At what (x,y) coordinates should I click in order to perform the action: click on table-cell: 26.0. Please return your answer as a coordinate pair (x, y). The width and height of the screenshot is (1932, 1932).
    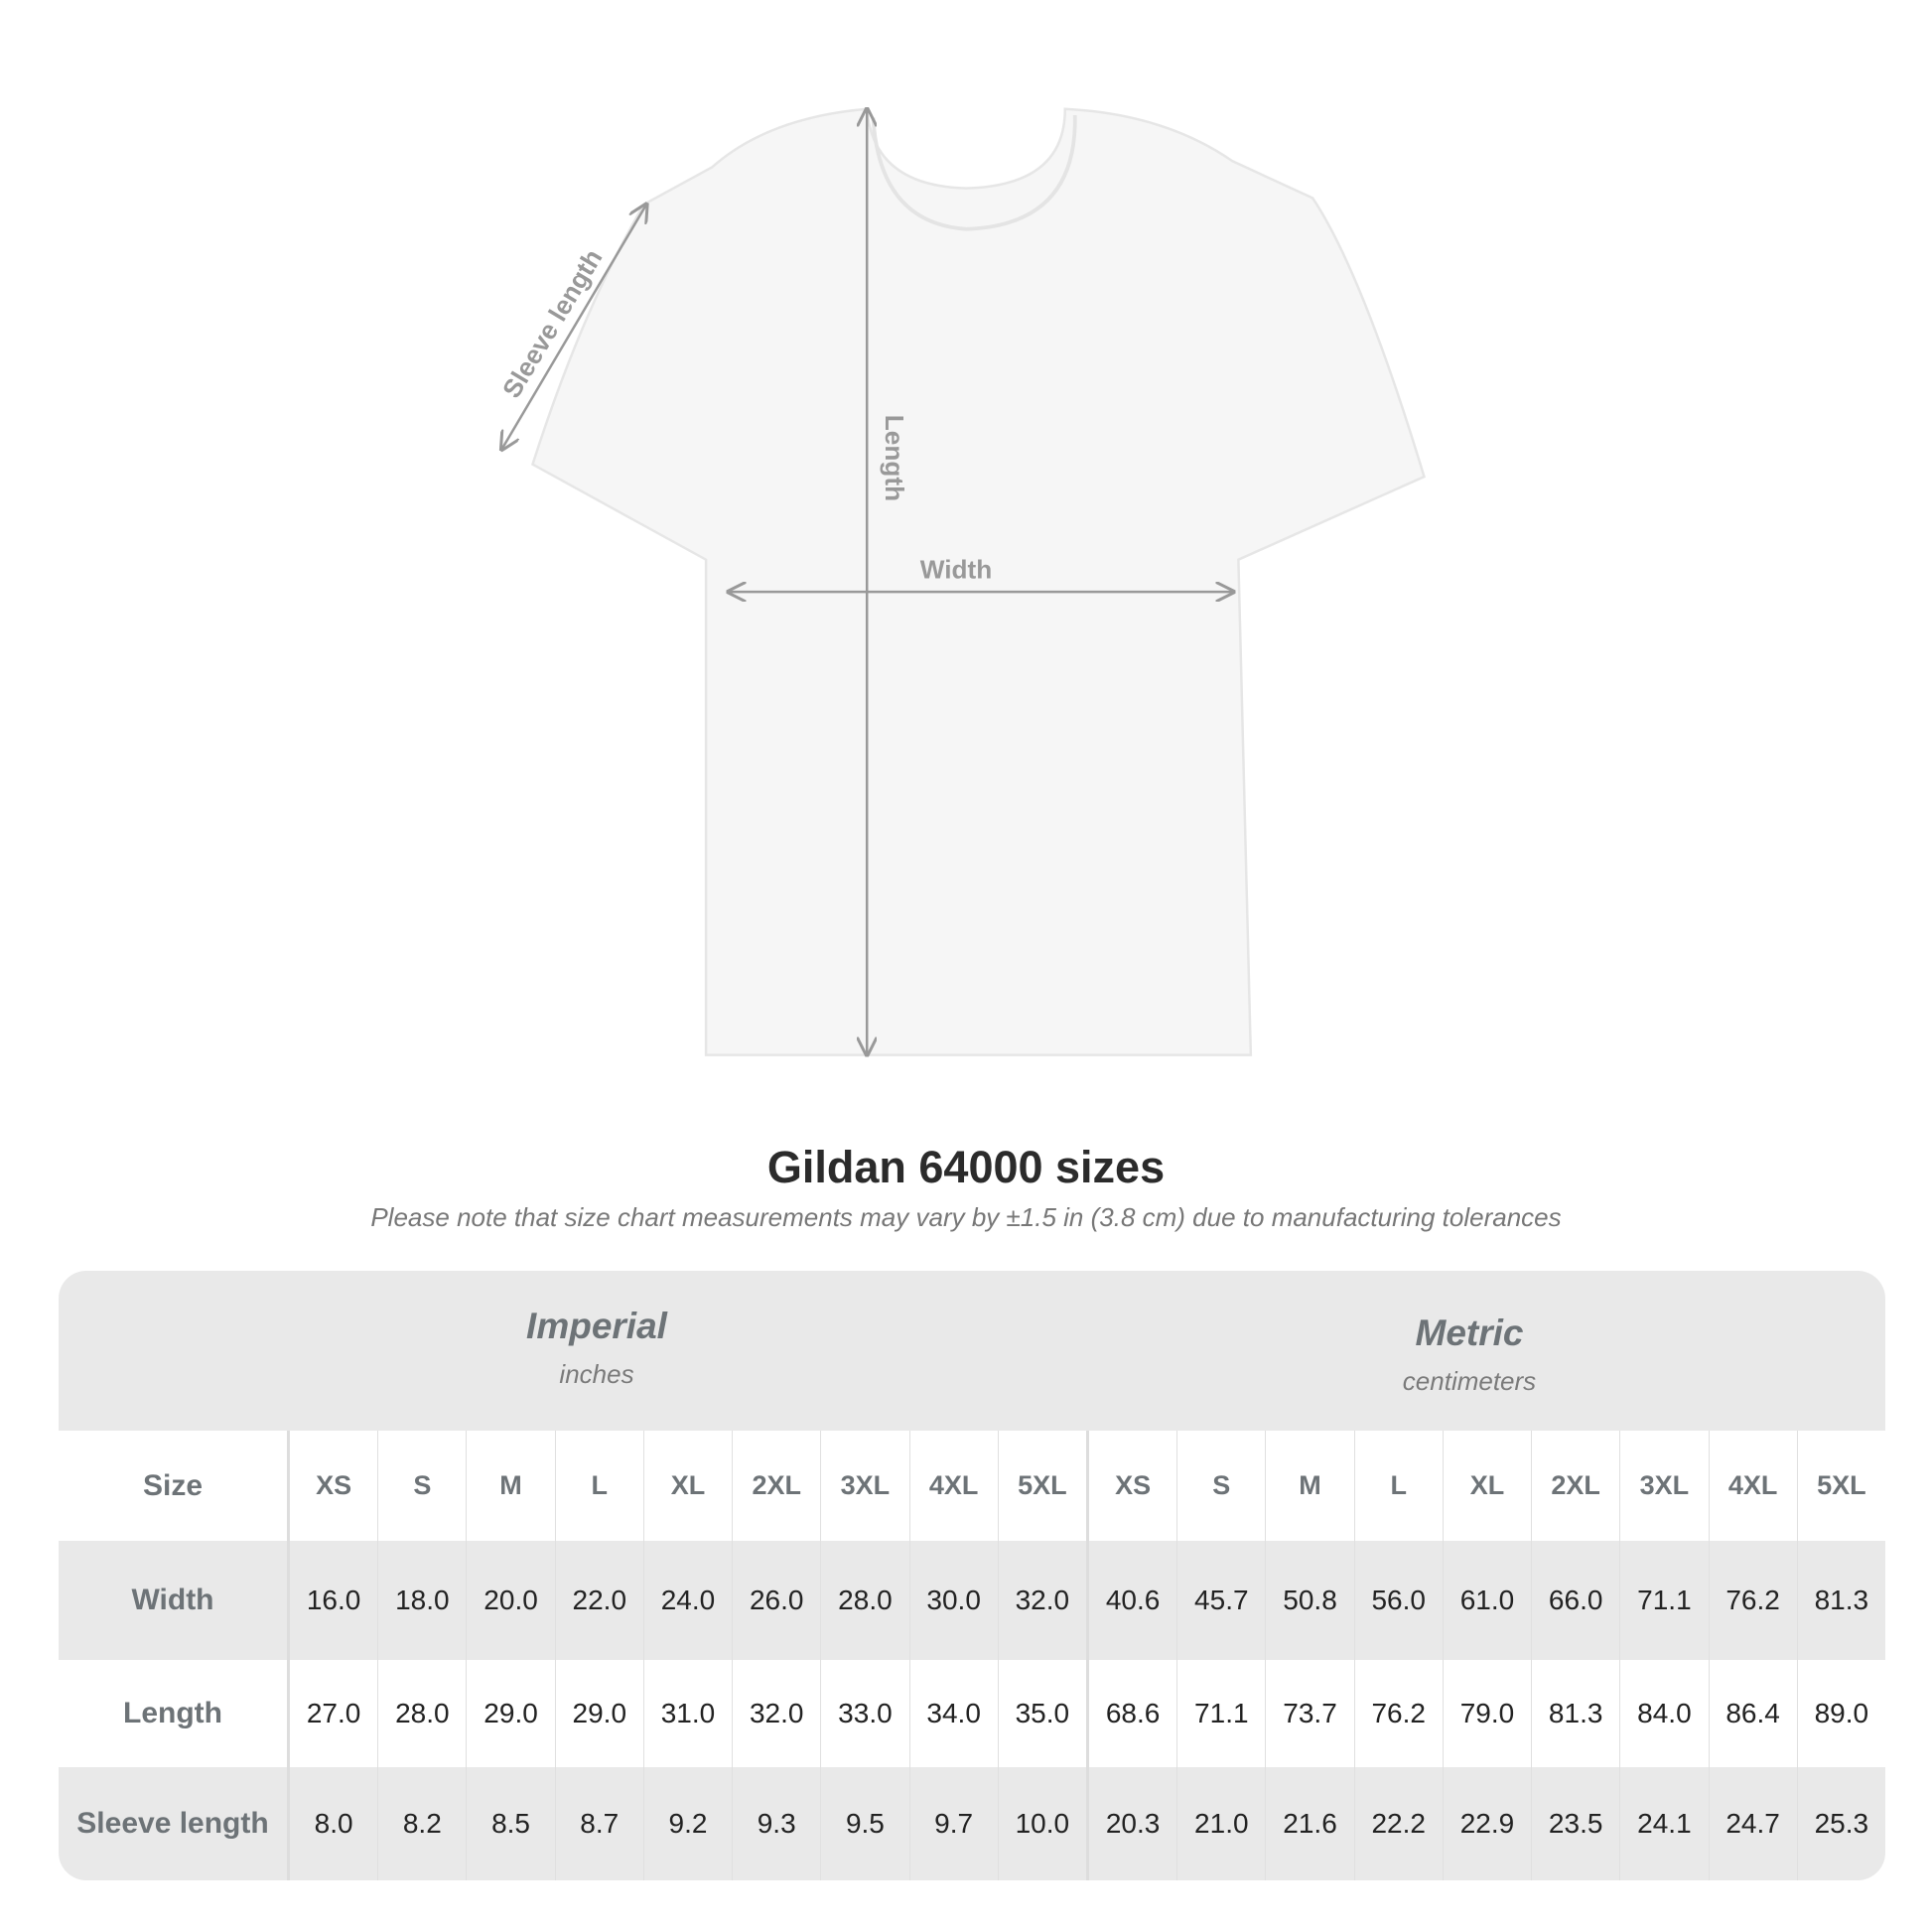
    Looking at the image, I should click on (777, 1600).